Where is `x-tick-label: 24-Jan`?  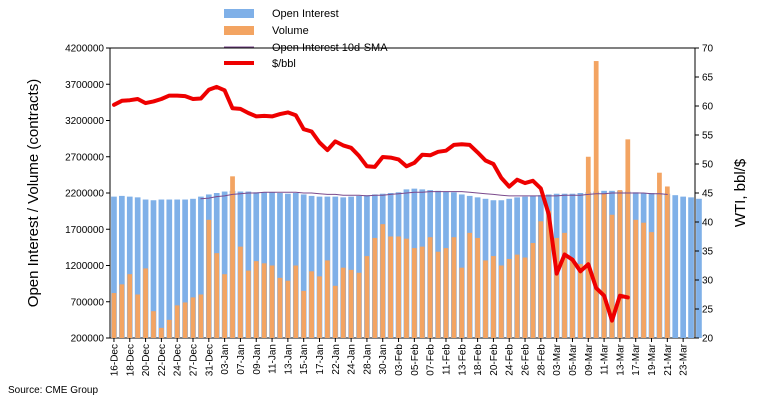 x-tick-label: 24-Jan is located at coordinates (352, 359).